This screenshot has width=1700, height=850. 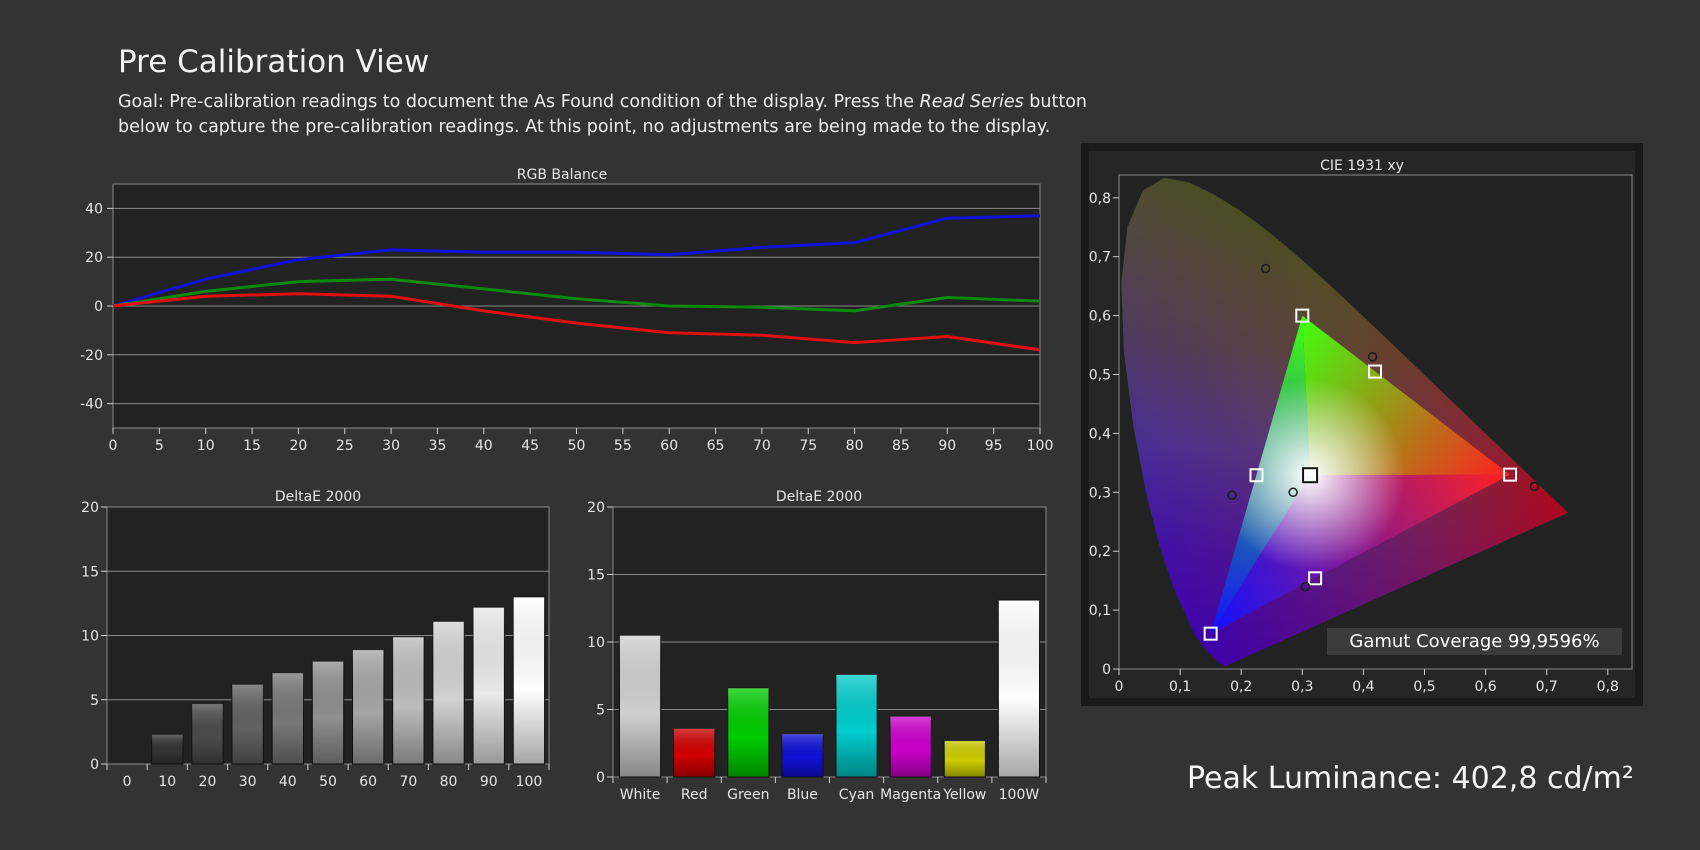 I want to click on rgb-x-tick-label: 65, so click(x=716, y=446).